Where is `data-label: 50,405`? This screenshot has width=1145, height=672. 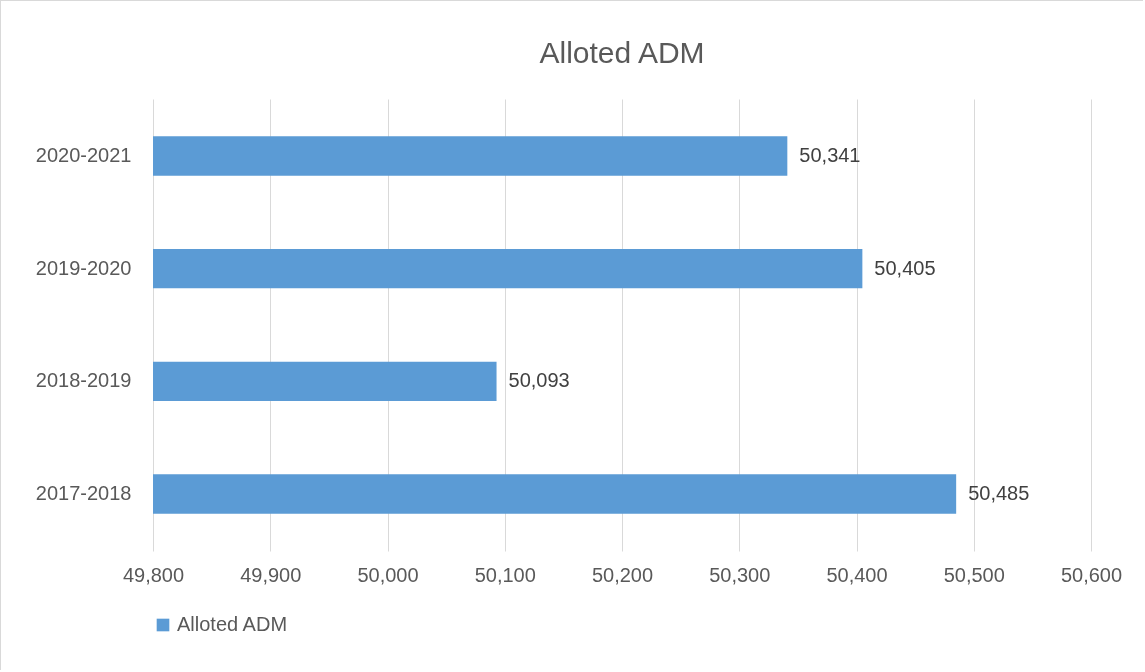
data-label: 50,405 is located at coordinates (905, 267).